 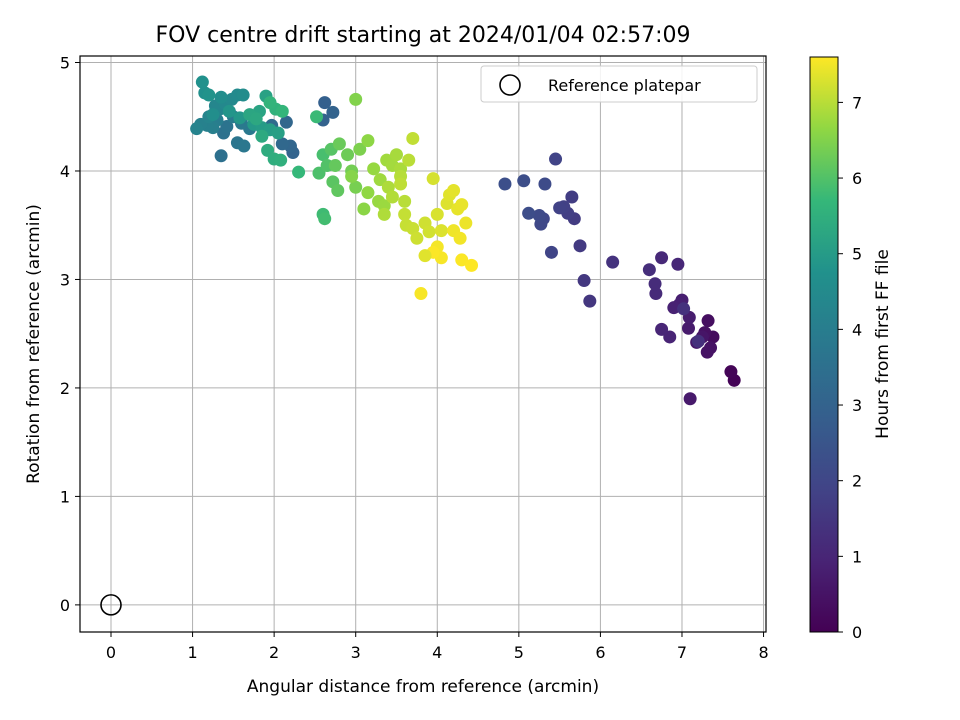 I want to click on y-tick-label: 2, so click(x=65, y=388).